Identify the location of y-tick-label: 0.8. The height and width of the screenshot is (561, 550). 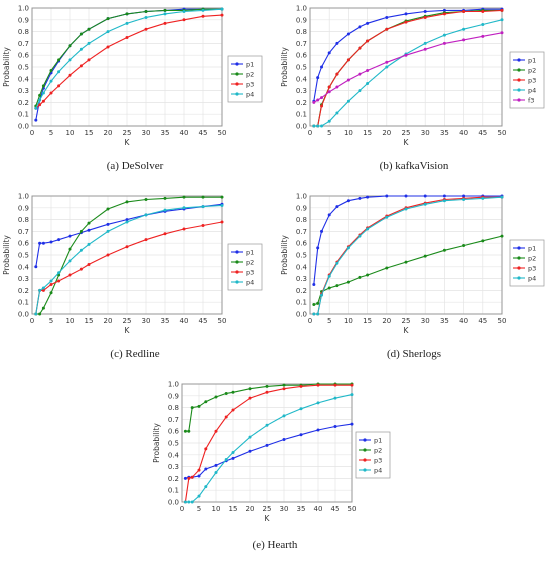
(301, 32).